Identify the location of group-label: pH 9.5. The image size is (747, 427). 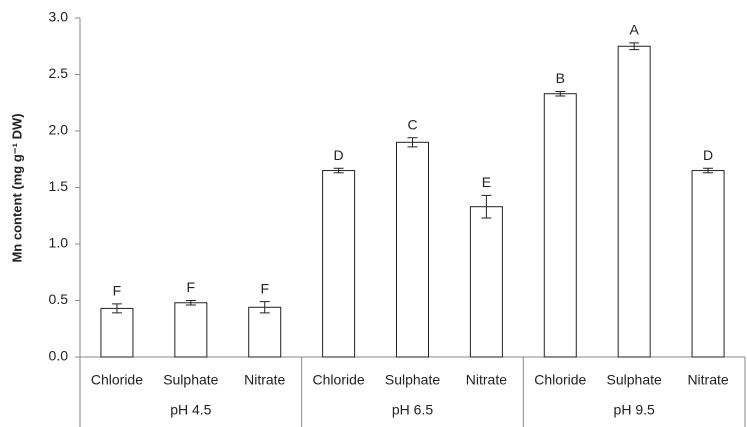
(634, 410).